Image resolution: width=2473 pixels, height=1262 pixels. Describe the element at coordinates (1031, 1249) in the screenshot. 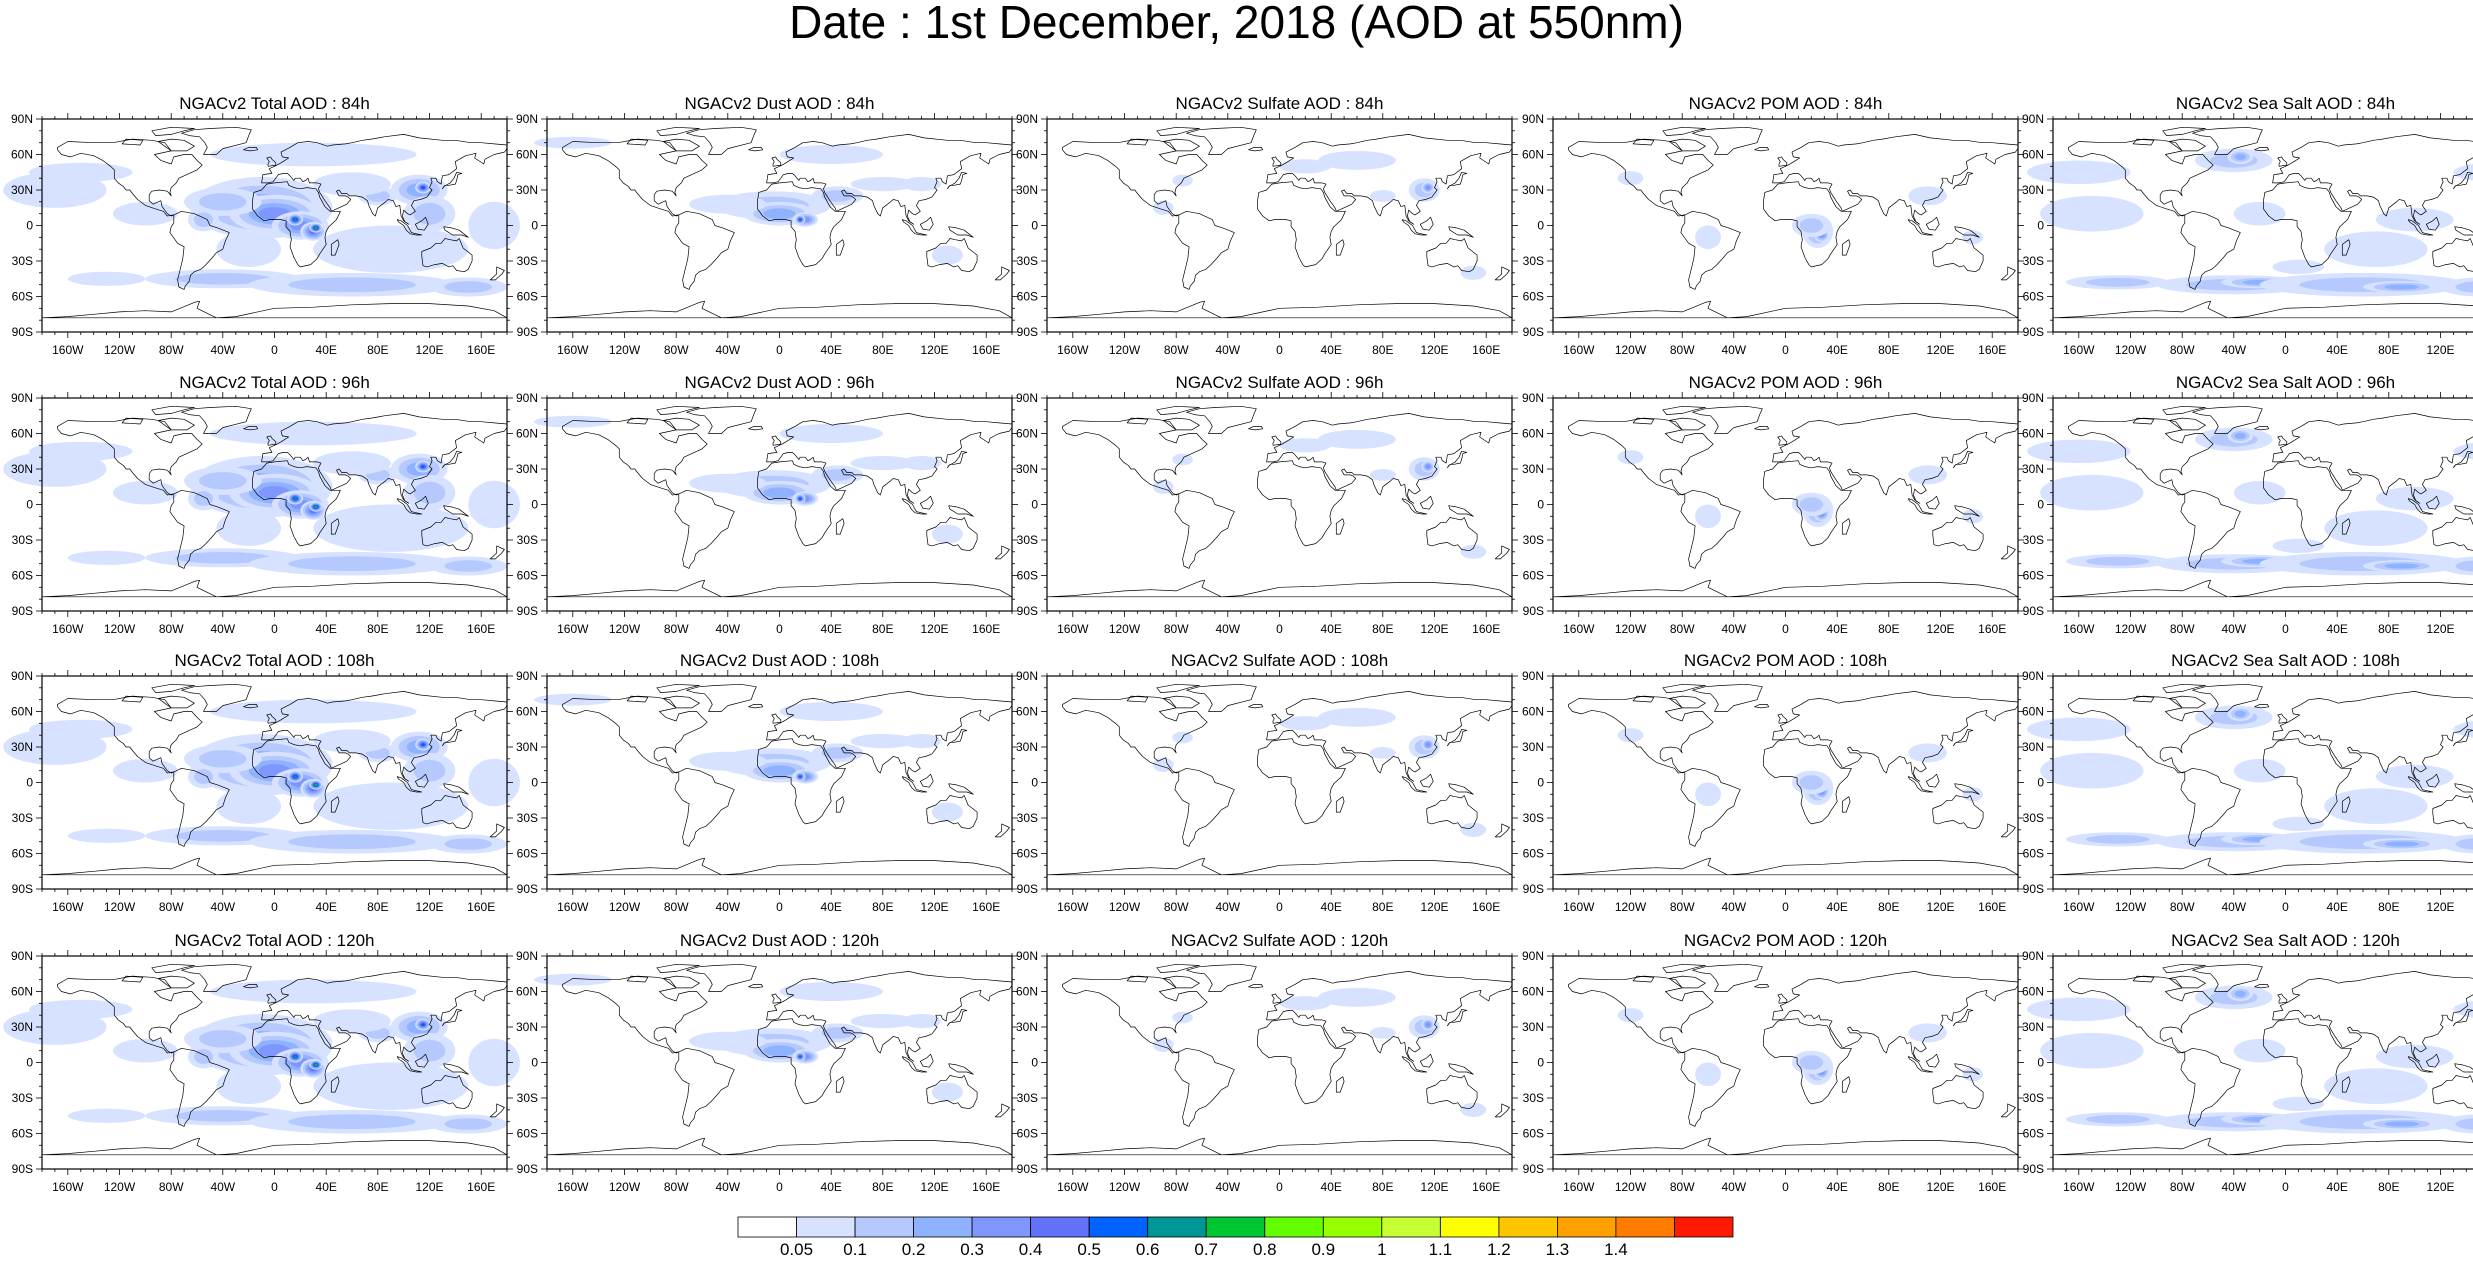

I see `colorbar-tick-label: 0.4` at that location.